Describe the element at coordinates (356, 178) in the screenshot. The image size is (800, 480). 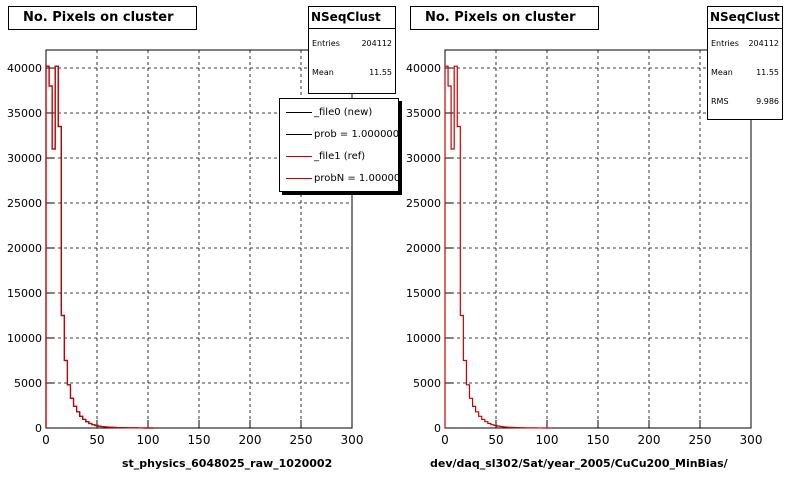
I see `legend-label: probN = 1.000000` at that location.